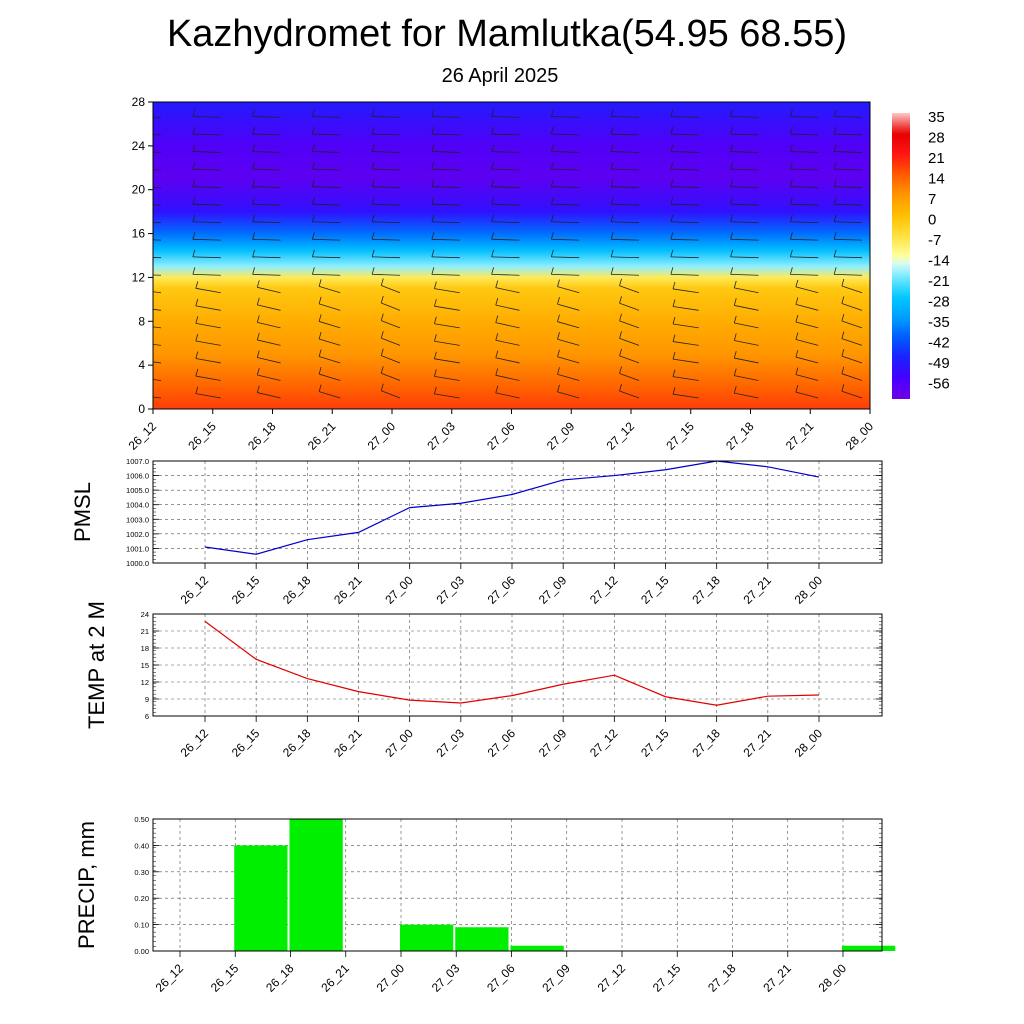  What do you see at coordinates (706, 743) in the screenshot?
I see `x-tick-label: 27_18` at bounding box center [706, 743].